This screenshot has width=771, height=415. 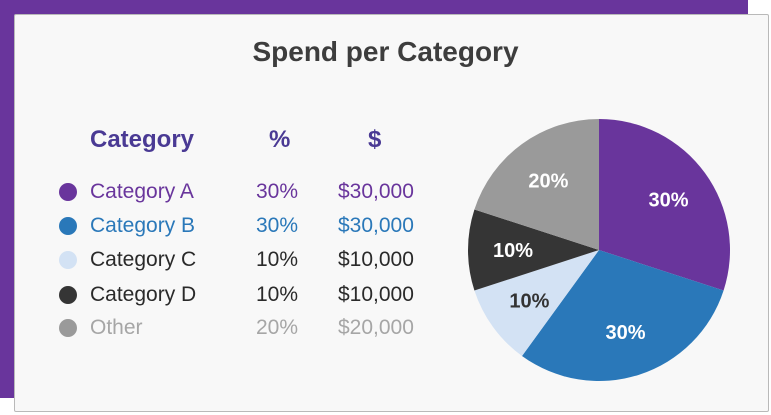 What do you see at coordinates (277, 327) in the screenshot?
I see `legend-percent: 20%` at bounding box center [277, 327].